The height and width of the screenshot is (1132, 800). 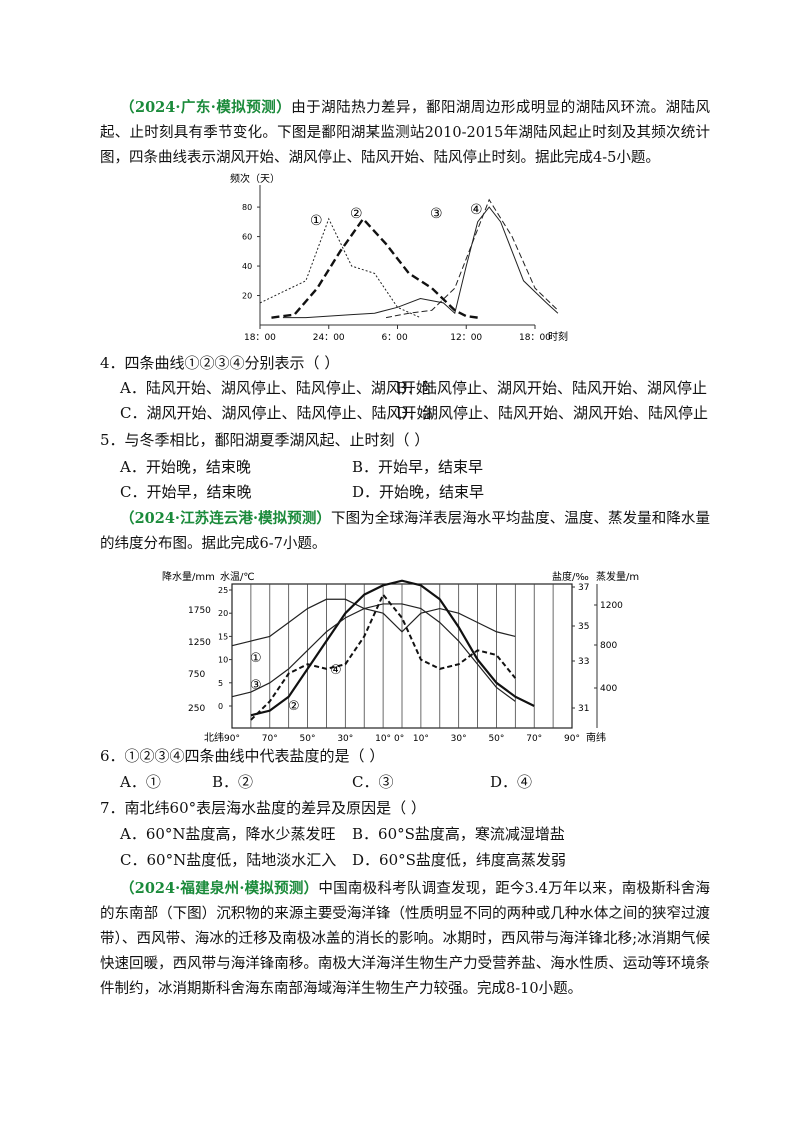 What do you see at coordinates (570, 576) in the screenshot?
I see `salinity-axis-title: 盐度/‰` at bounding box center [570, 576].